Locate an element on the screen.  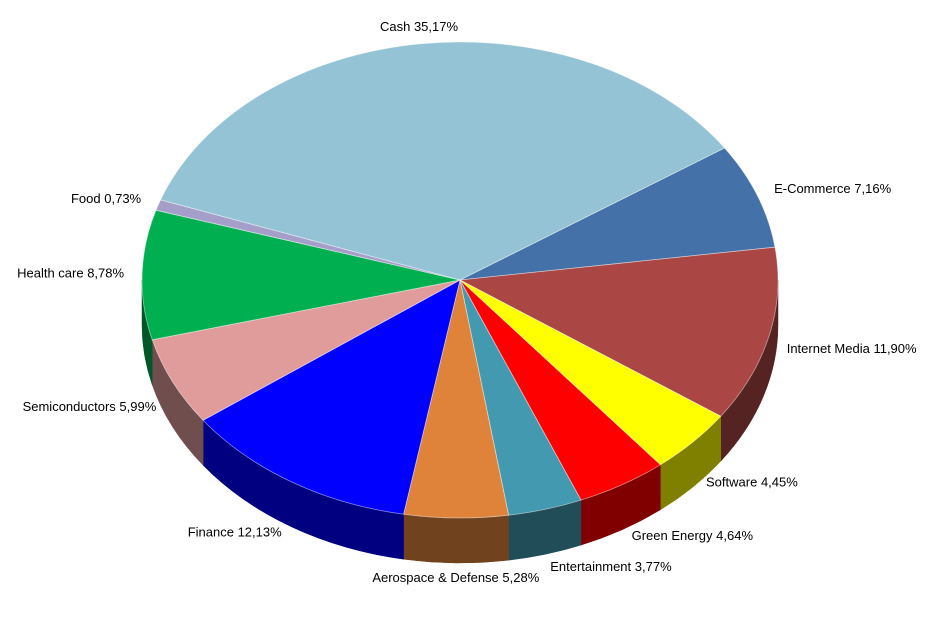
slice-label: Entertainment 3,77% is located at coordinates (611, 566).